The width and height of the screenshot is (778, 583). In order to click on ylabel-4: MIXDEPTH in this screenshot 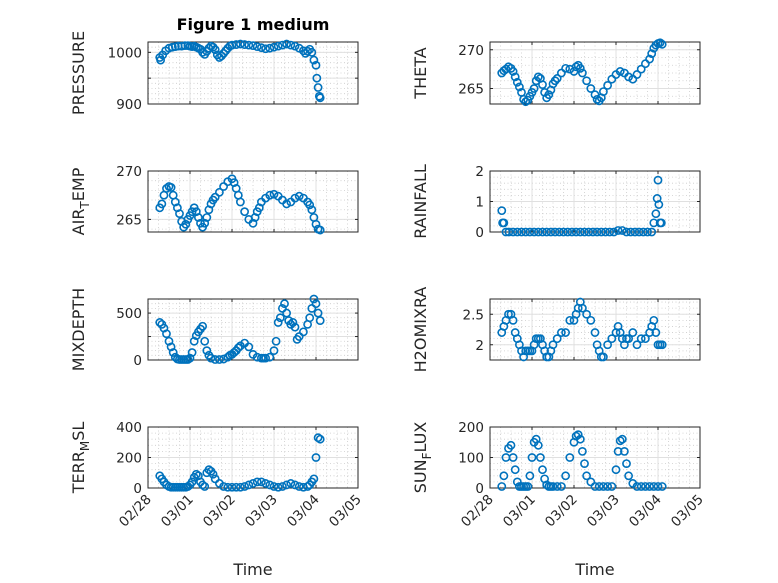, I will do `click(78, 329)`.